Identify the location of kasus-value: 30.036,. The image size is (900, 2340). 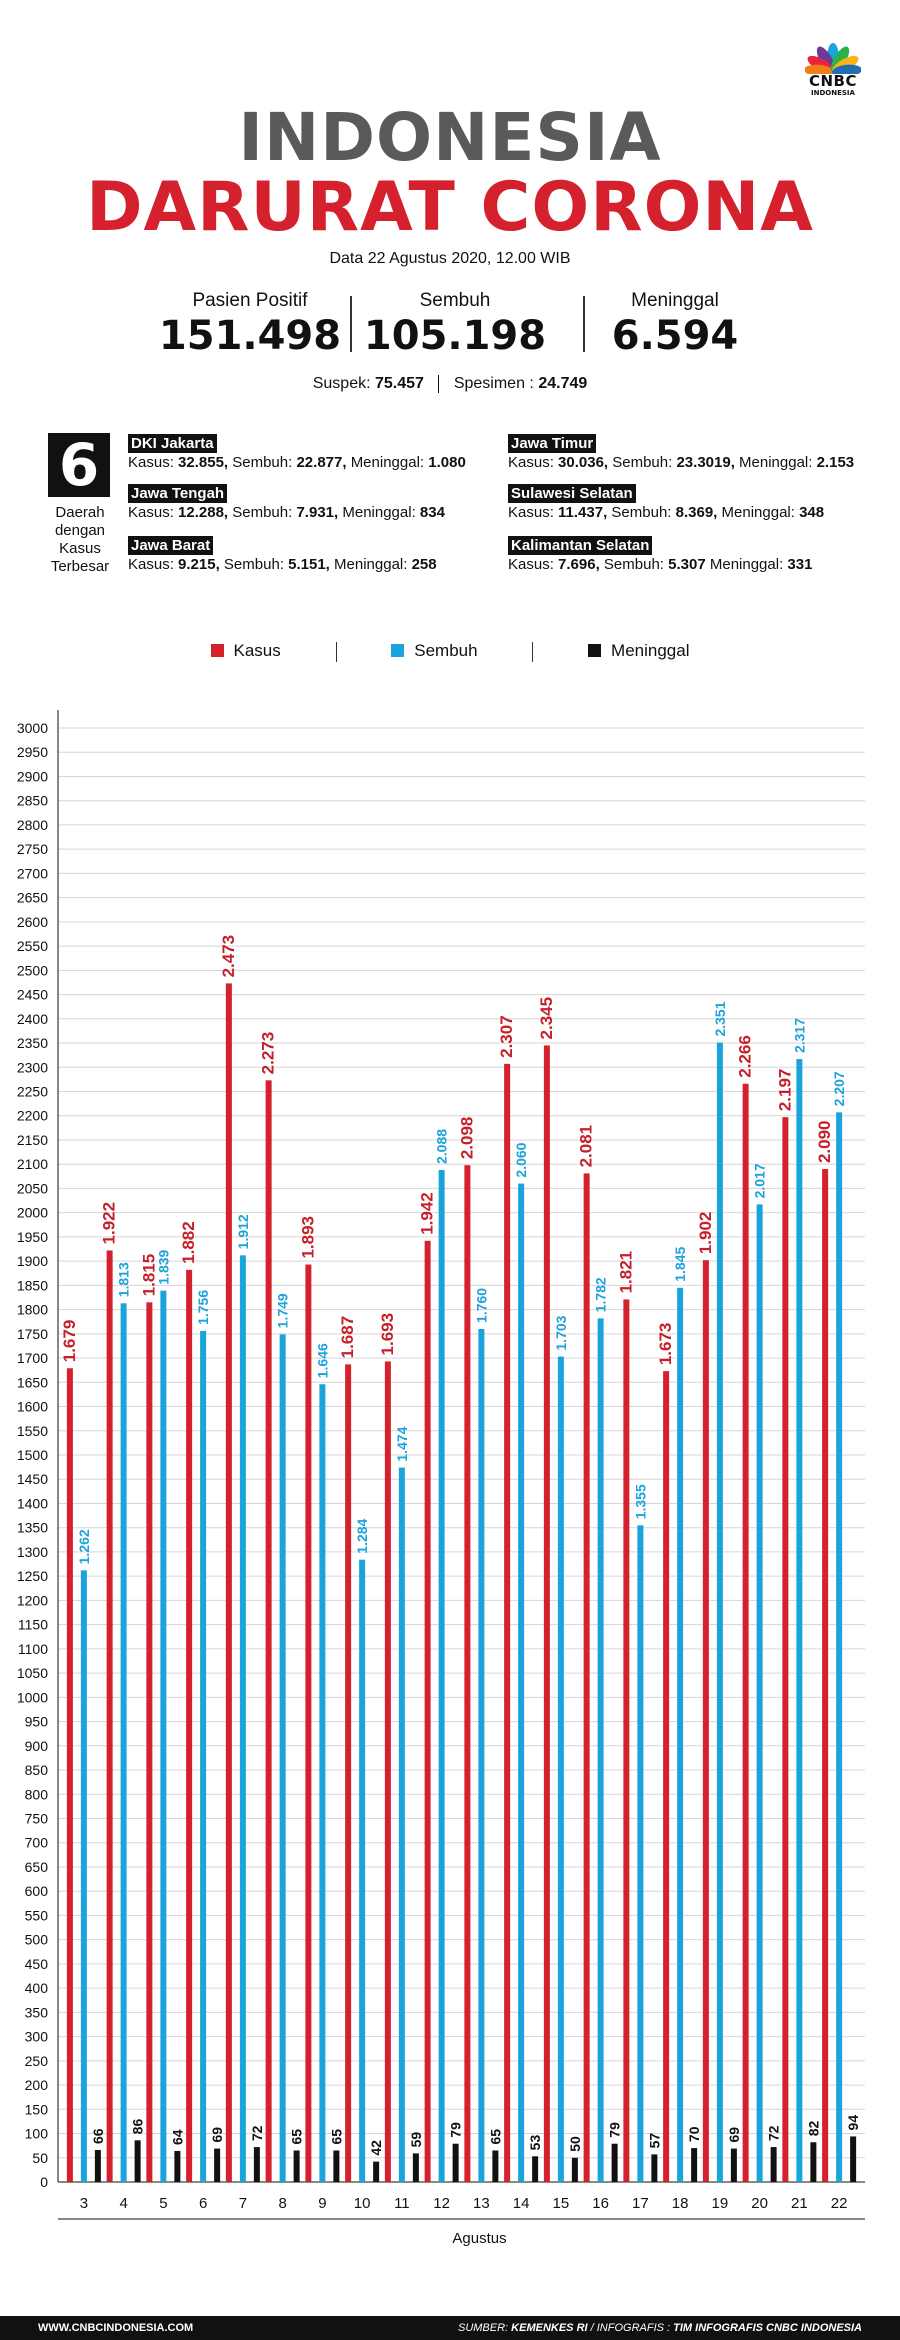
(583, 462).